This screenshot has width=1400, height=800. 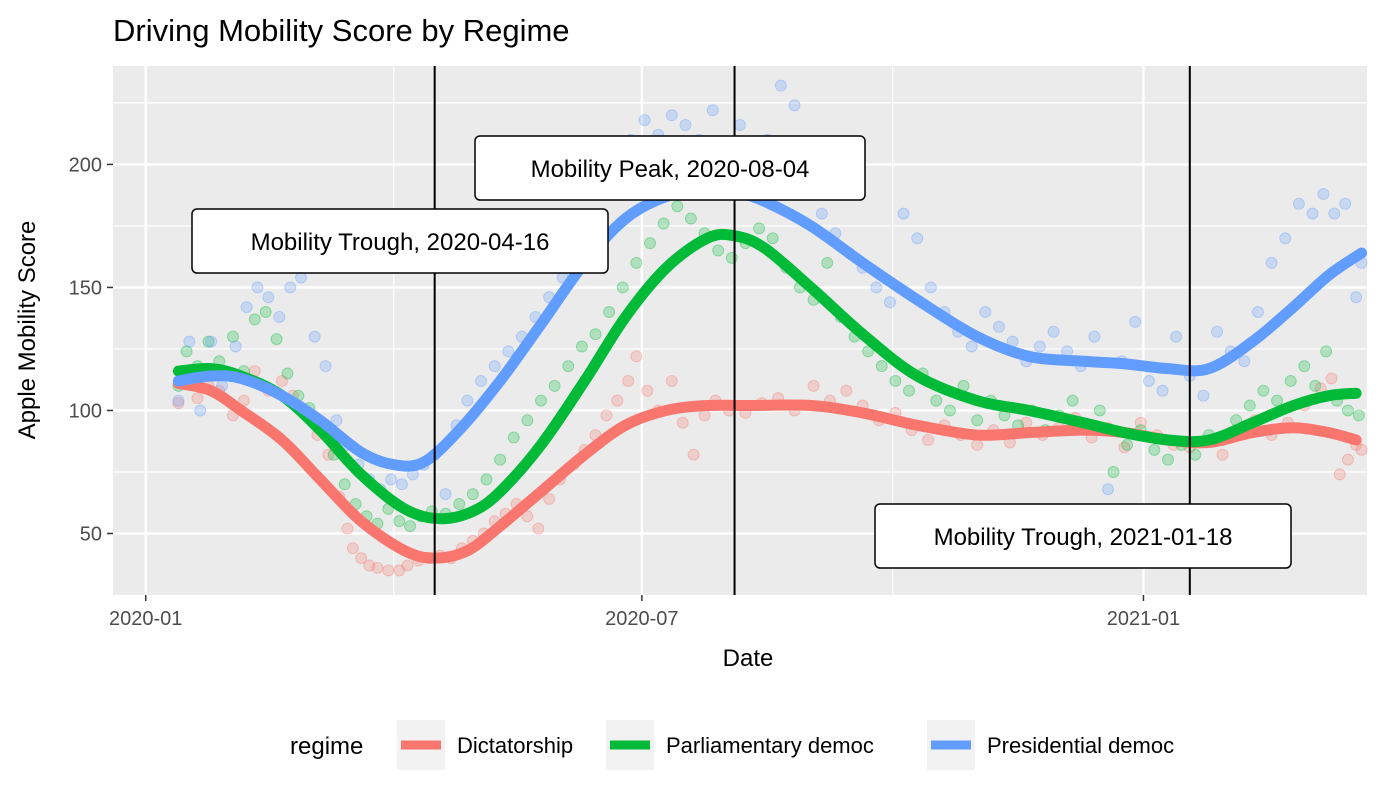 I want to click on legend-entry: Parliamentary democ, so click(x=740, y=745).